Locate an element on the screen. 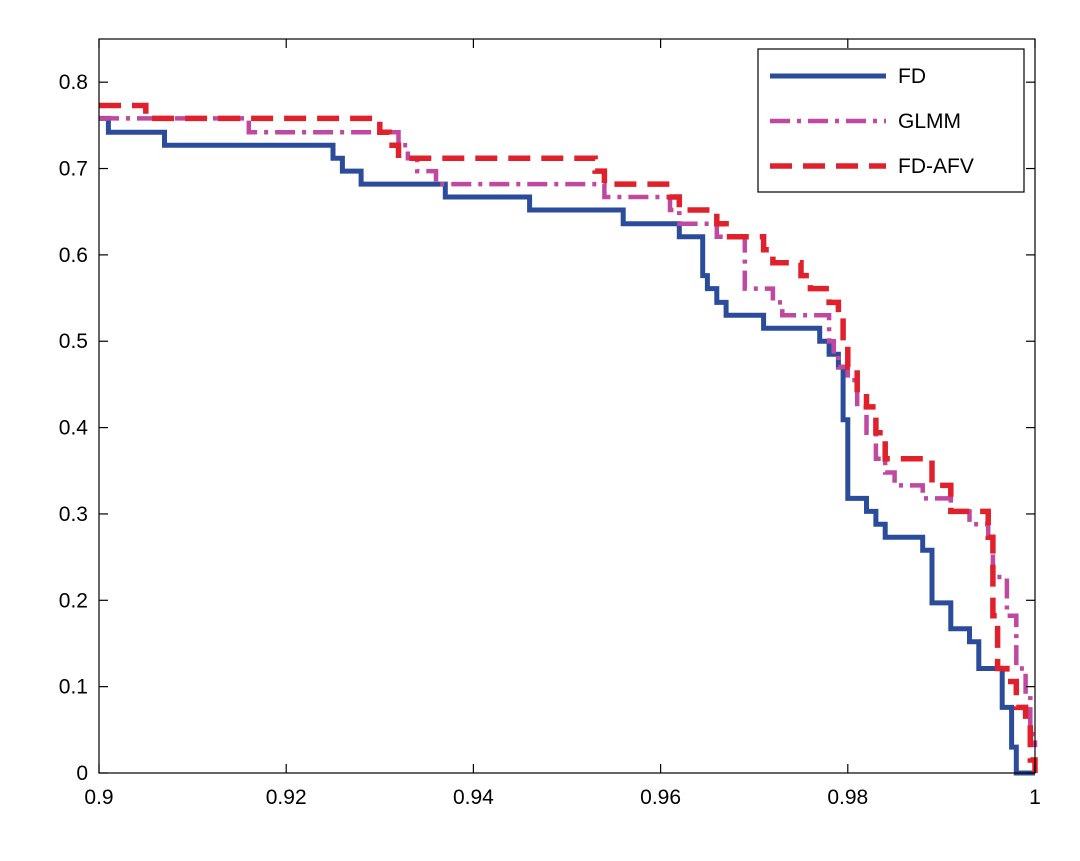  legend-label-1: FD is located at coordinates (912, 76).